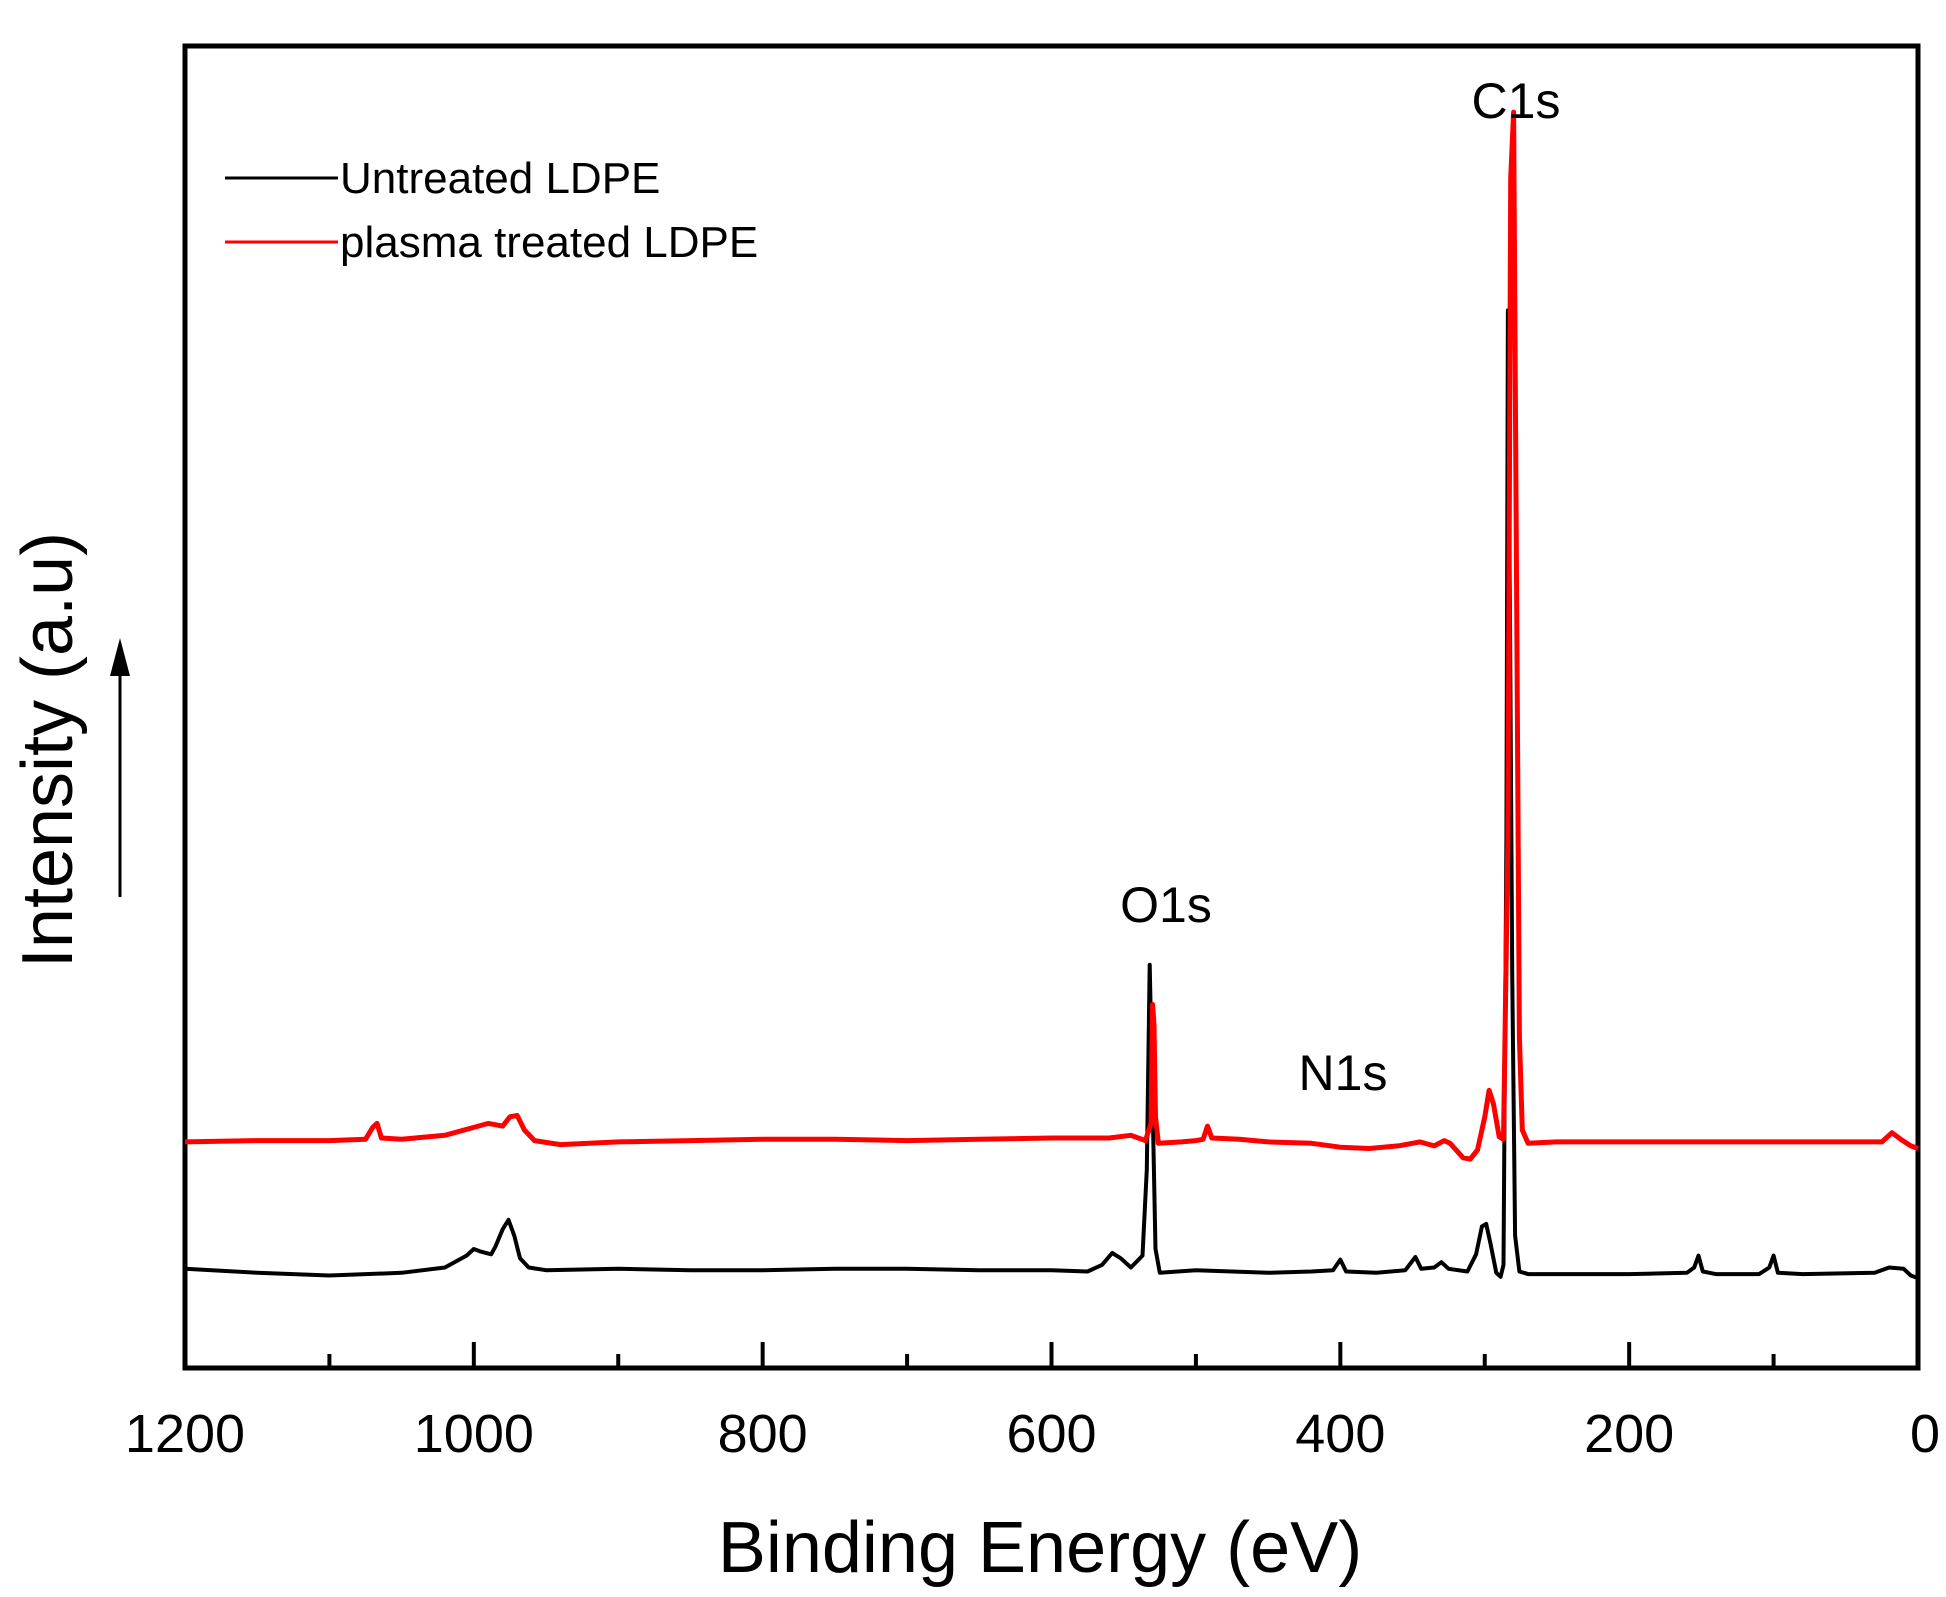  Describe the element at coordinates (1340, 1434) in the screenshot. I see `x-tick-label-400: 400` at that location.